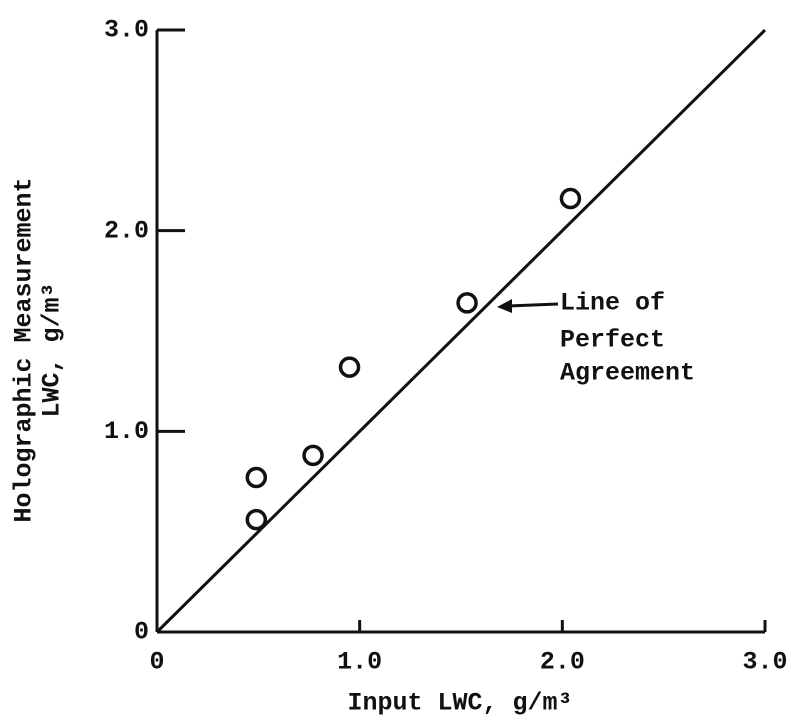  What do you see at coordinates (126, 230) in the screenshot?
I see `y-tick-label: 2.0` at bounding box center [126, 230].